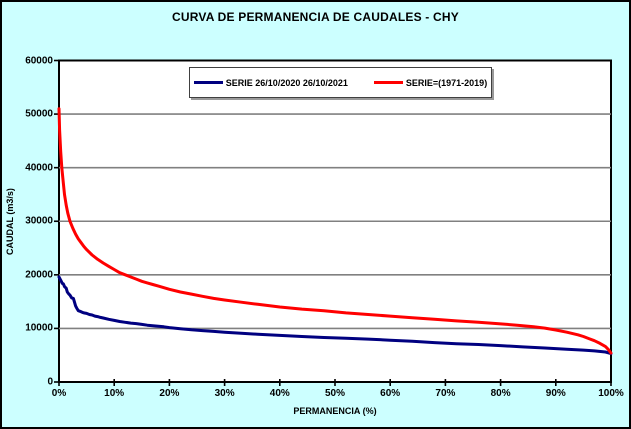 The width and height of the screenshot is (631, 429). I want to click on legend-entry-serie-2020-2021: SERIE 26/10/2020 26/10/2021, so click(270, 82).